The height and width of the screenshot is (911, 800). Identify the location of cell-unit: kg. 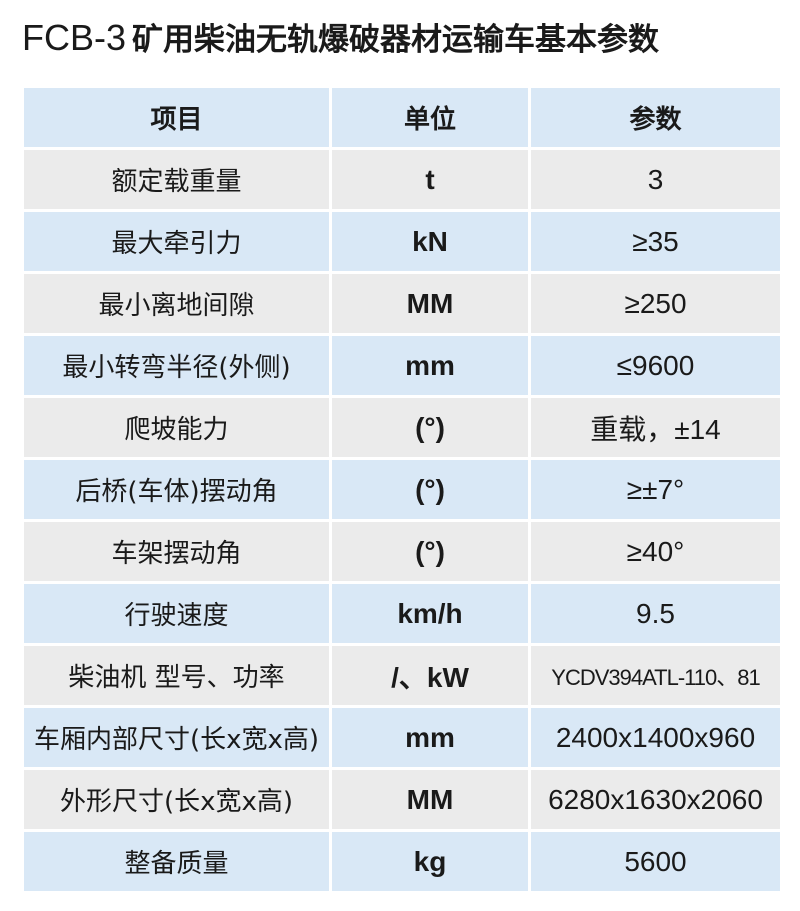
(430, 861).